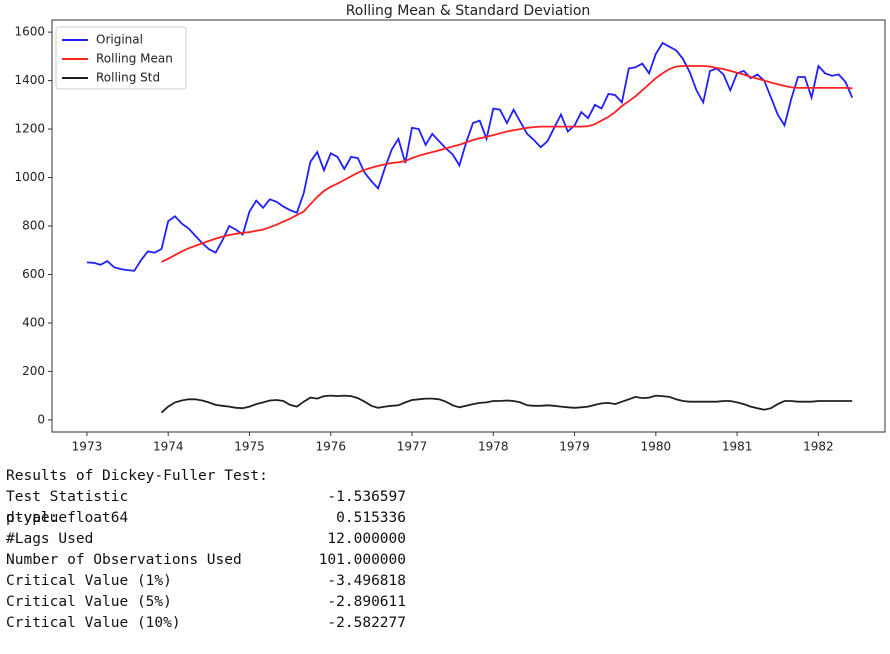  I want to click on row-label: Number of Observations Used, so click(124, 560).